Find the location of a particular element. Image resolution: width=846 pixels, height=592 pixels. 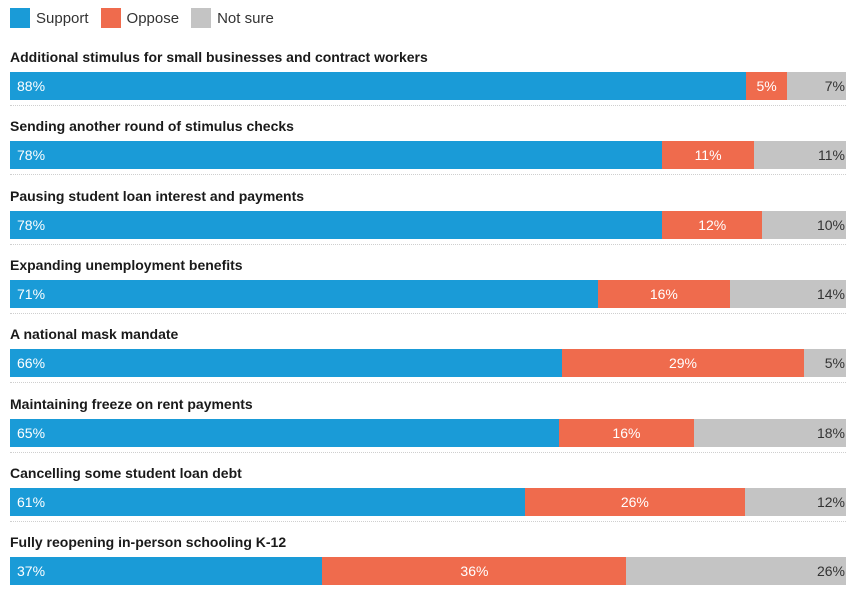

bar-segment-notsure: 11% is located at coordinates (800, 155).